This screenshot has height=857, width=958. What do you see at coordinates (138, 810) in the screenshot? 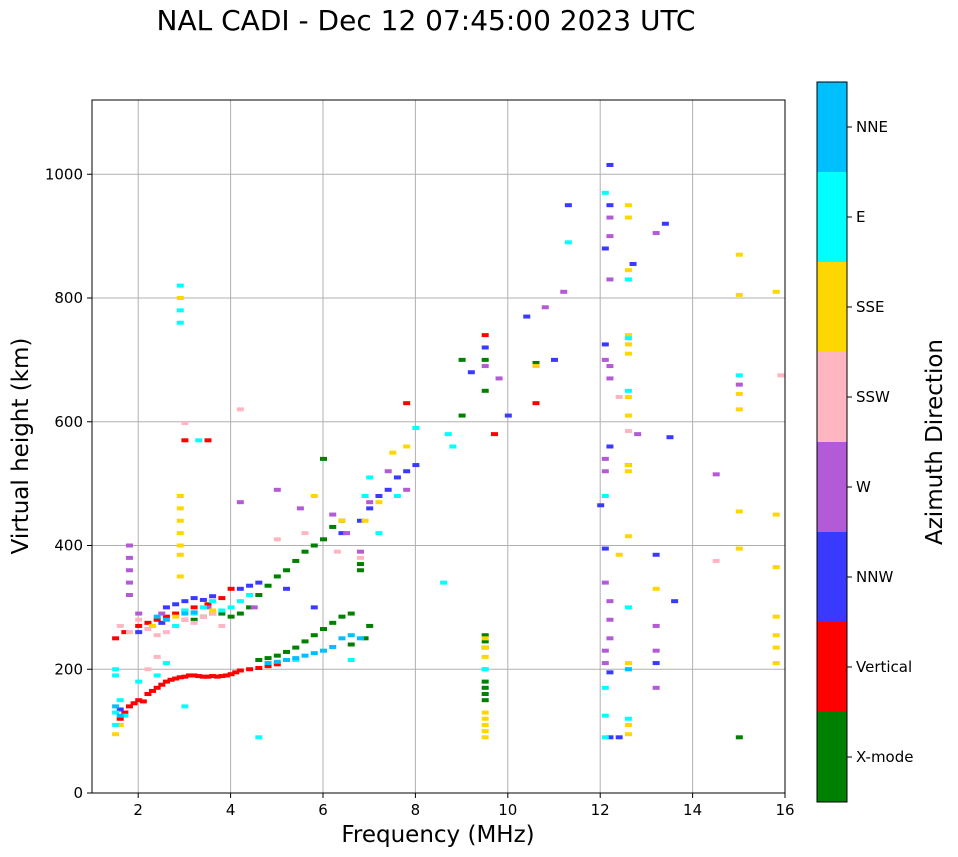
I see `x-tick-label: 2` at bounding box center [138, 810].